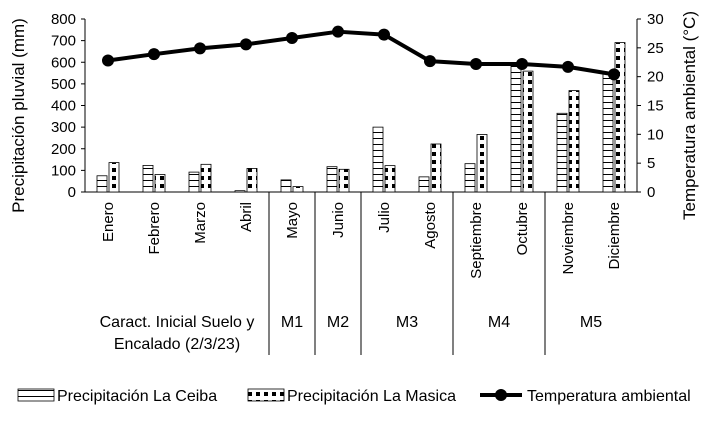 This screenshot has height=432, width=720. What do you see at coordinates (200, 223) in the screenshot?
I see `x-tick-label: Marzo` at bounding box center [200, 223].